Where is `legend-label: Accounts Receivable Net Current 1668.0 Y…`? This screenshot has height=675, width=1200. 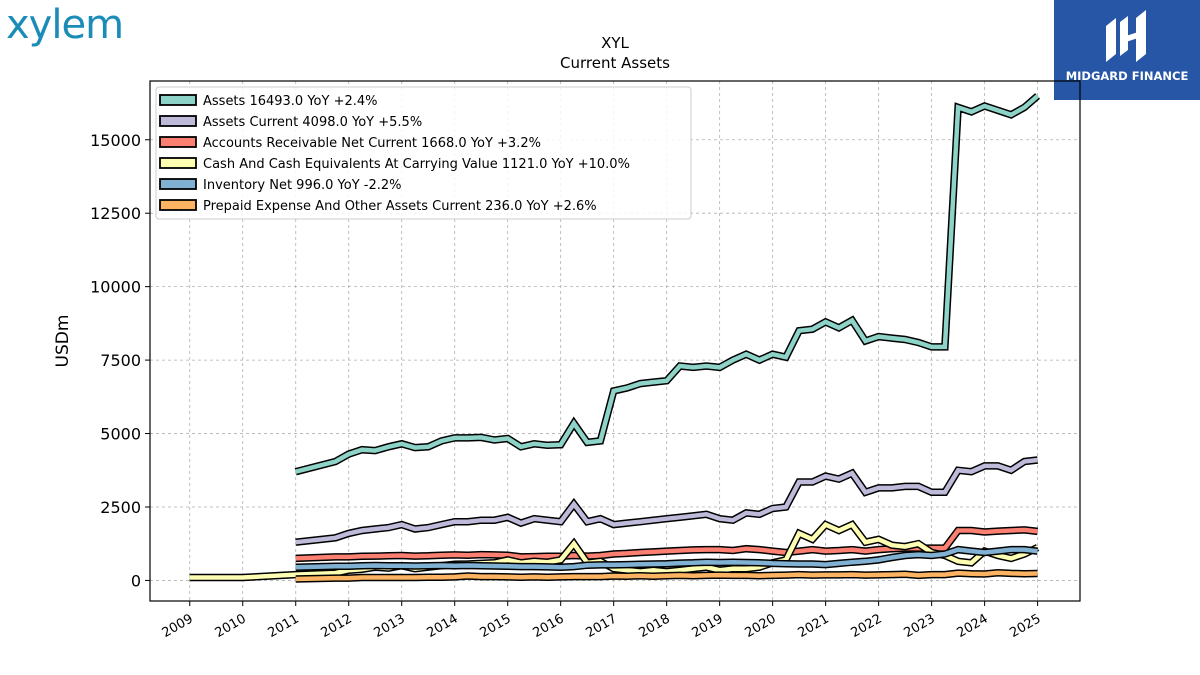 legend-label: Accounts Receivable Net Current 1668.0 Y… is located at coordinates (372, 143).